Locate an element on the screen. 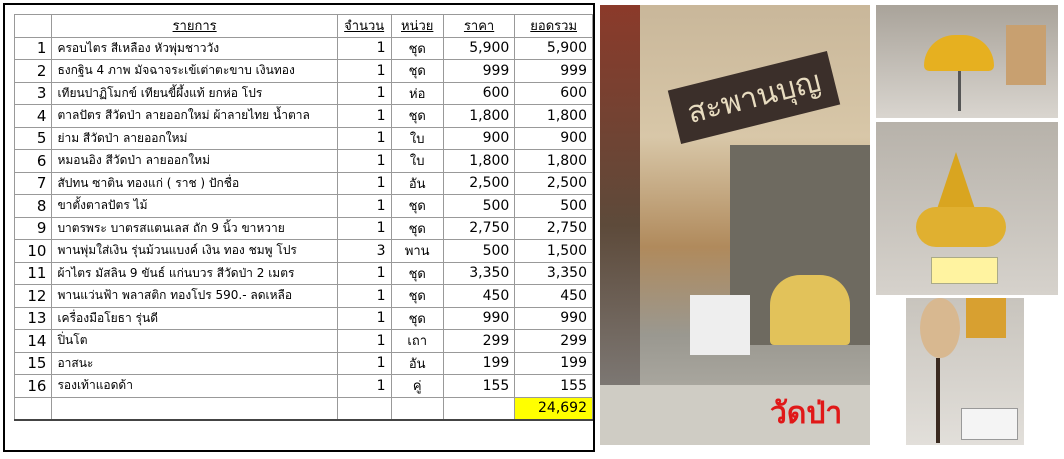 This screenshot has width=1064, height=459. row-index: 9 is located at coordinates (33, 228).